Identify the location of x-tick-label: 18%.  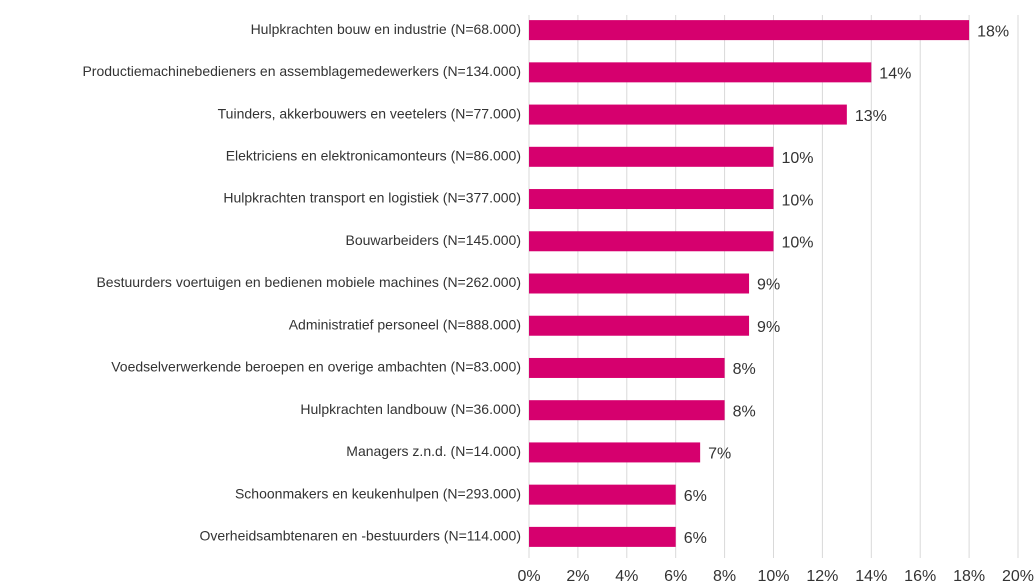
(969, 576).